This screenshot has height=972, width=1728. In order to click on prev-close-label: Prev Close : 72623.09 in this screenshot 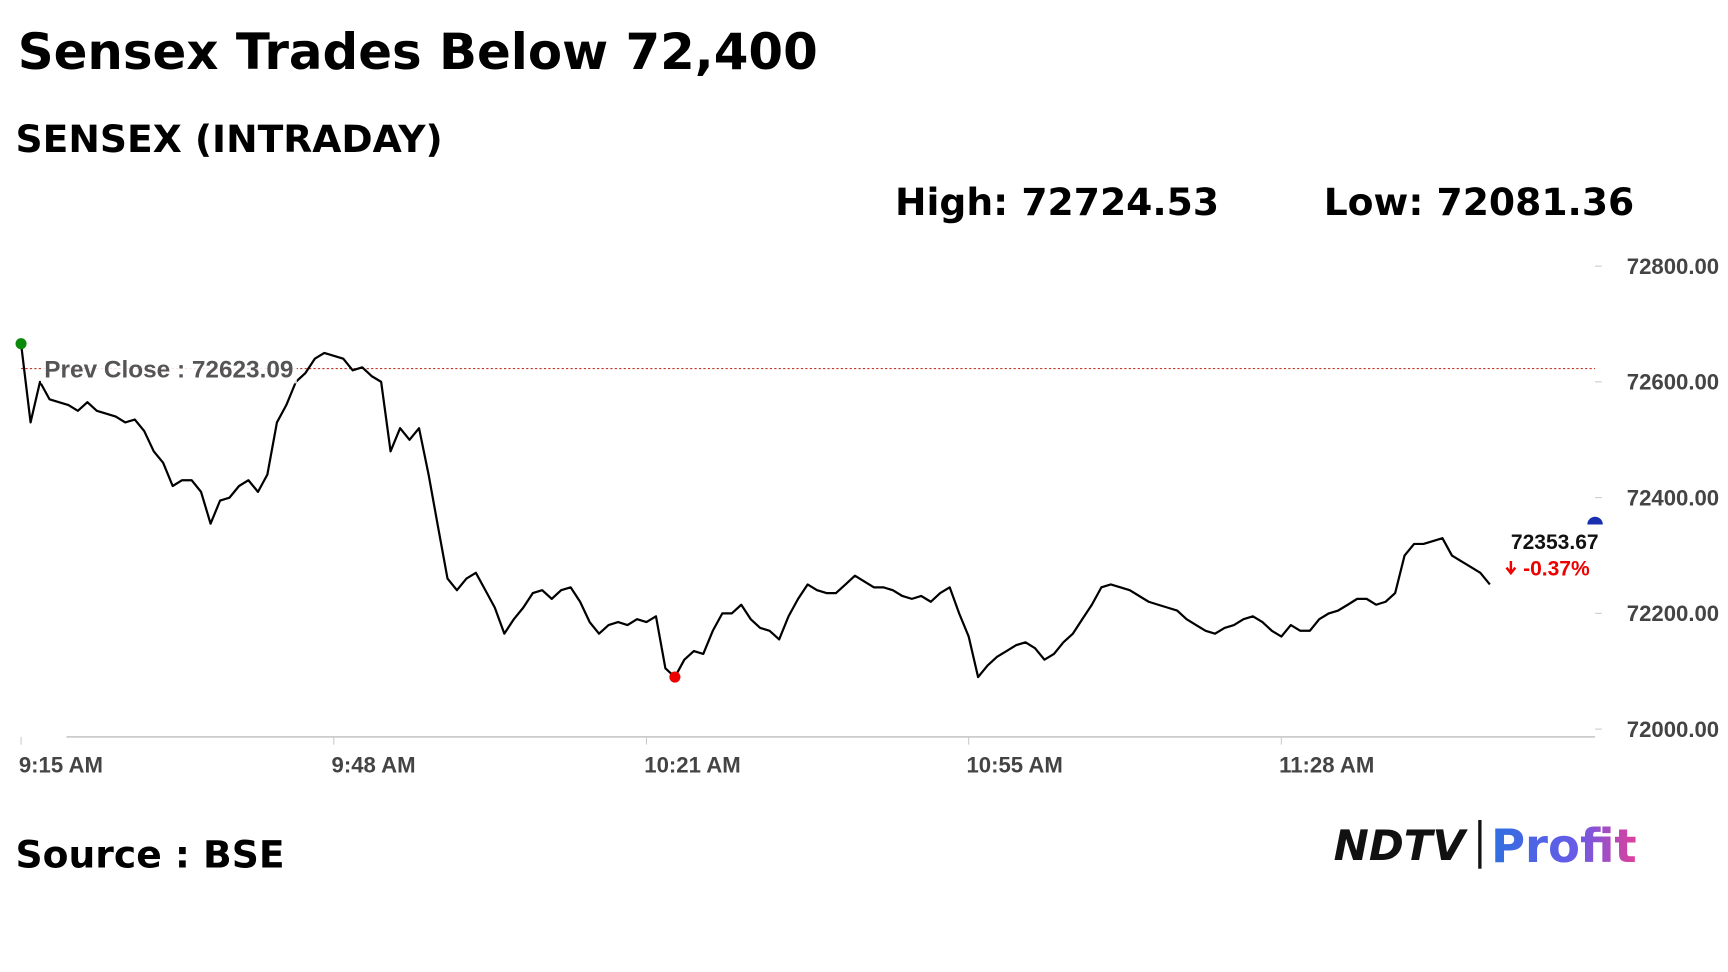, I will do `click(168, 369)`.